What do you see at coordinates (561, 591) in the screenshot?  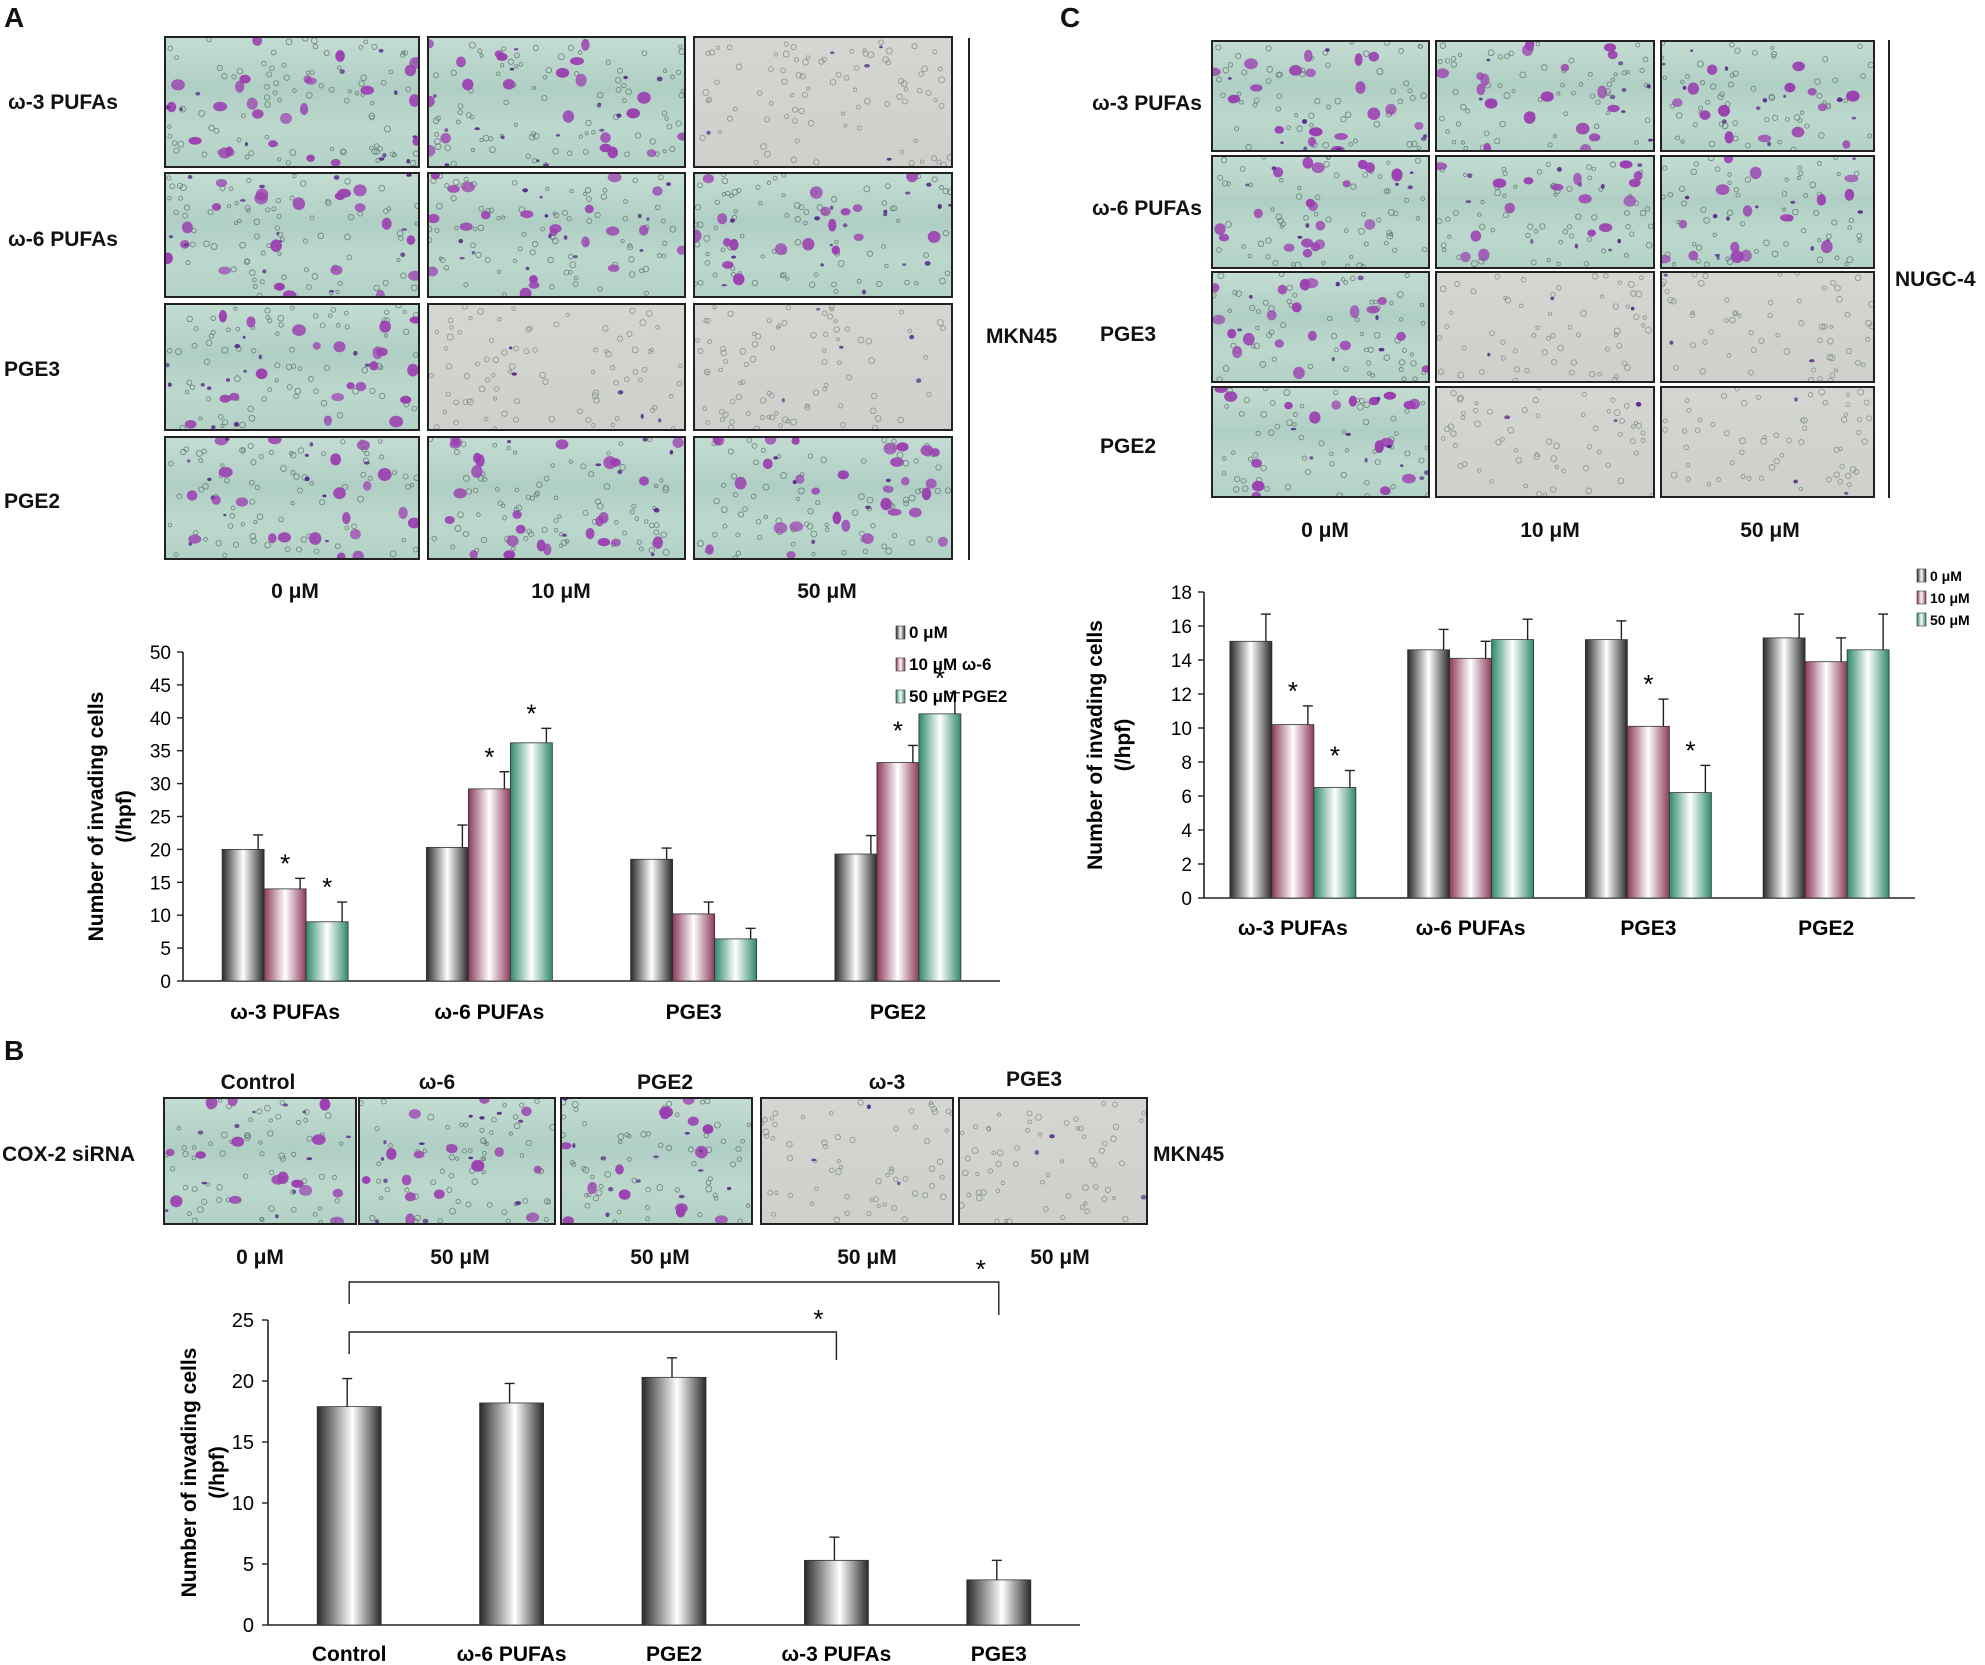 I see `panel-a-col-label-2: 10 μM` at bounding box center [561, 591].